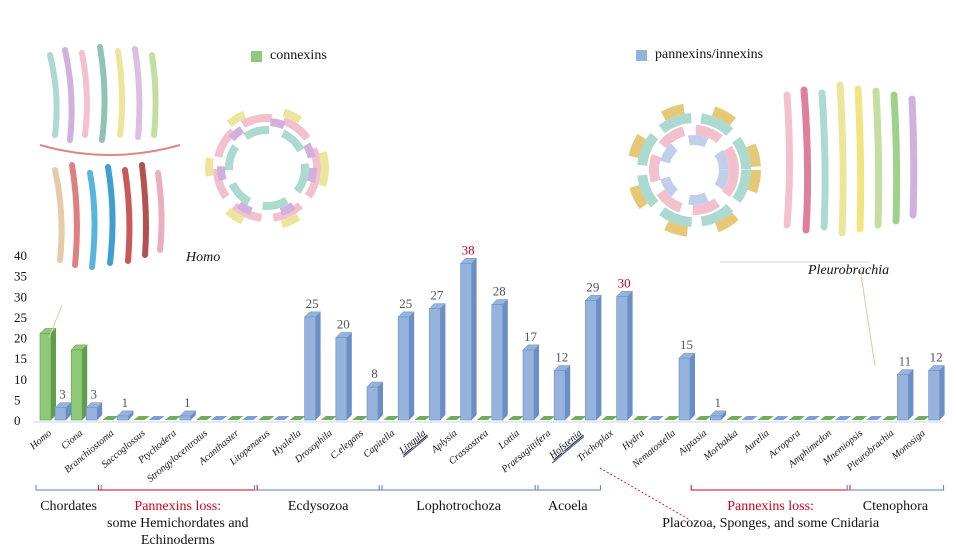  Describe the element at coordinates (203, 257) in the screenshot. I see `left-species-label: Homo` at that location.